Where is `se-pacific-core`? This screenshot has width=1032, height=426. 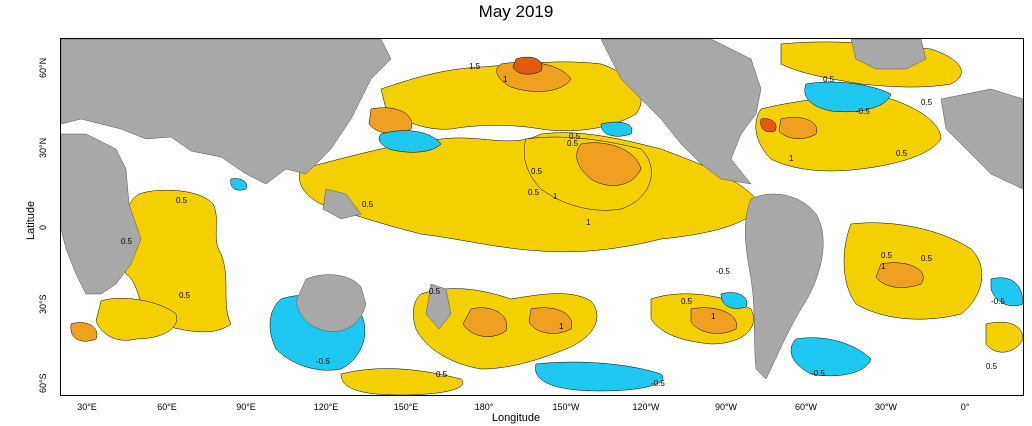
se-pacific-core is located at coordinates (713, 320).